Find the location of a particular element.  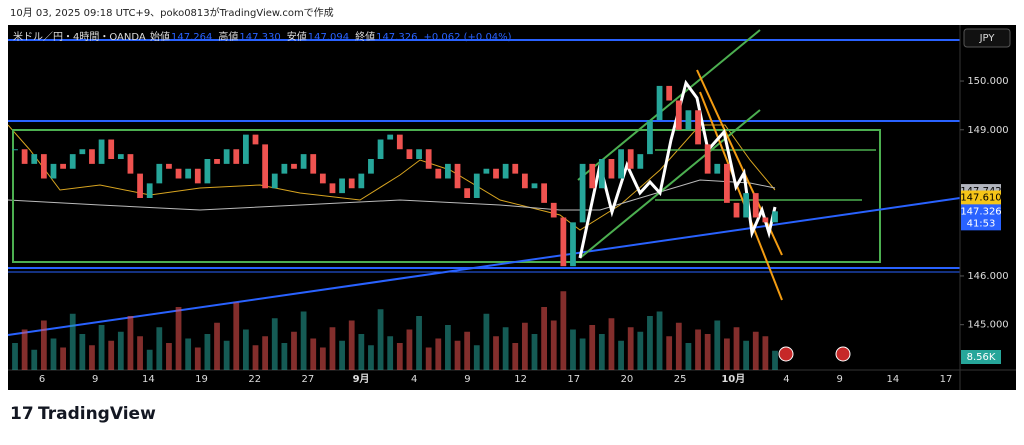

currency-button is located at coordinates (987, 38).